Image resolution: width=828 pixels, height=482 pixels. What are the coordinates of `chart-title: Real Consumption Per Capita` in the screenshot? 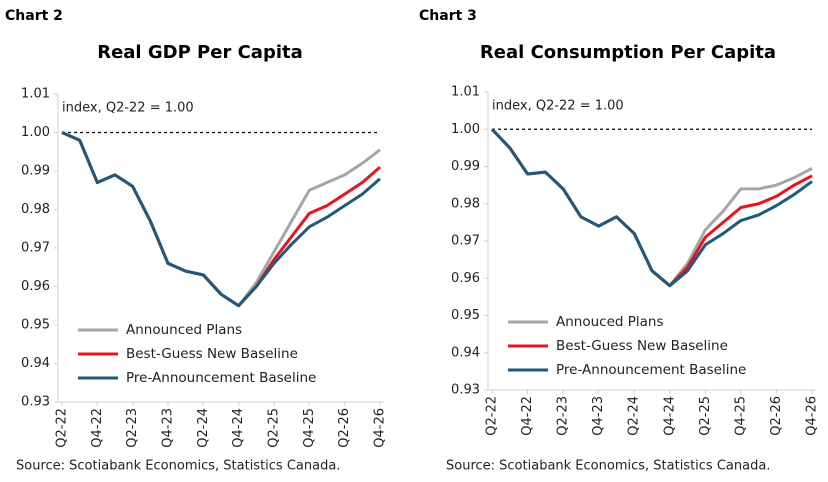 It's located at (628, 52).